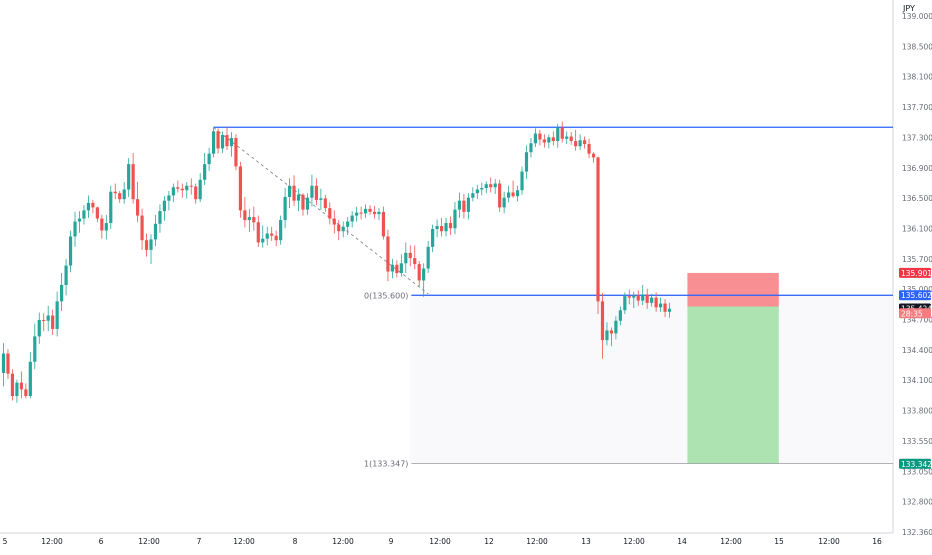  Describe the element at coordinates (917, 77) in the screenshot. I see `y-tick-label: 138.100` at that location.